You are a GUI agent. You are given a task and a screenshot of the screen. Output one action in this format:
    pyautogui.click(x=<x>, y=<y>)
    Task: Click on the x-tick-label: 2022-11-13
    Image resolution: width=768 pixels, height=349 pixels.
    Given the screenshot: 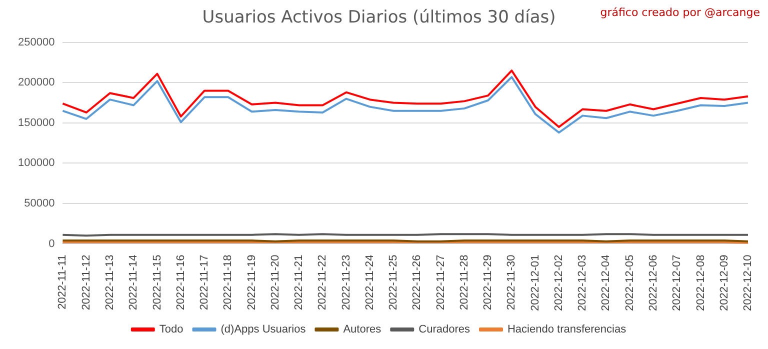 What is the action you would take?
    pyautogui.click(x=110, y=282)
    